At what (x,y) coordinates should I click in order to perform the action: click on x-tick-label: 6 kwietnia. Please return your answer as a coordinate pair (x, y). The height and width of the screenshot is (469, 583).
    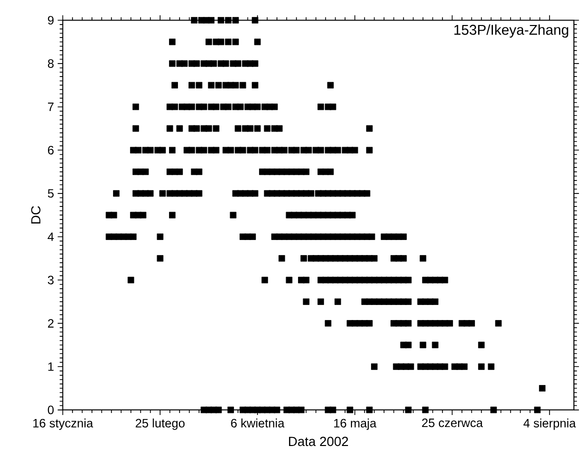
    Looking at the image, I should click on (257, 423).